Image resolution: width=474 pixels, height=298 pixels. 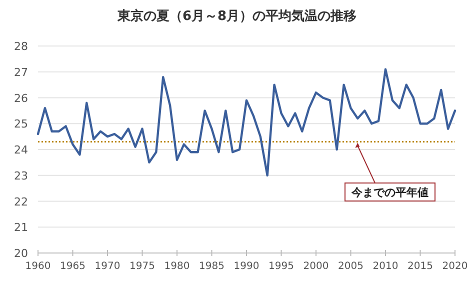 I want to click on y-tick-label: 23, so click(x=21, y=175).